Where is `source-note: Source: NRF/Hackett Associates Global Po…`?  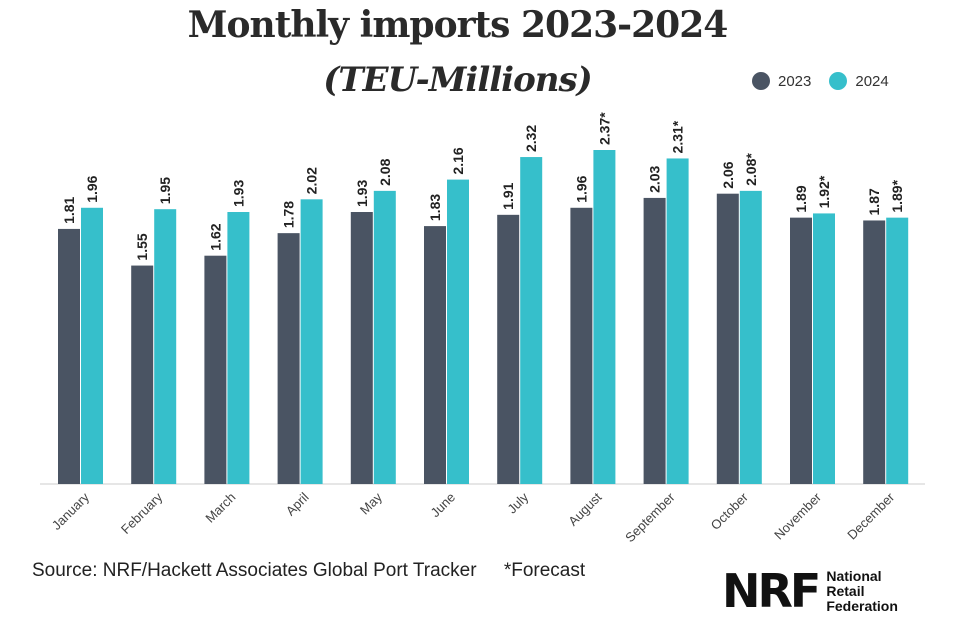 source-note: Source: NRF/Hackett Associates Global Po… is located at coordinates (254, 570).